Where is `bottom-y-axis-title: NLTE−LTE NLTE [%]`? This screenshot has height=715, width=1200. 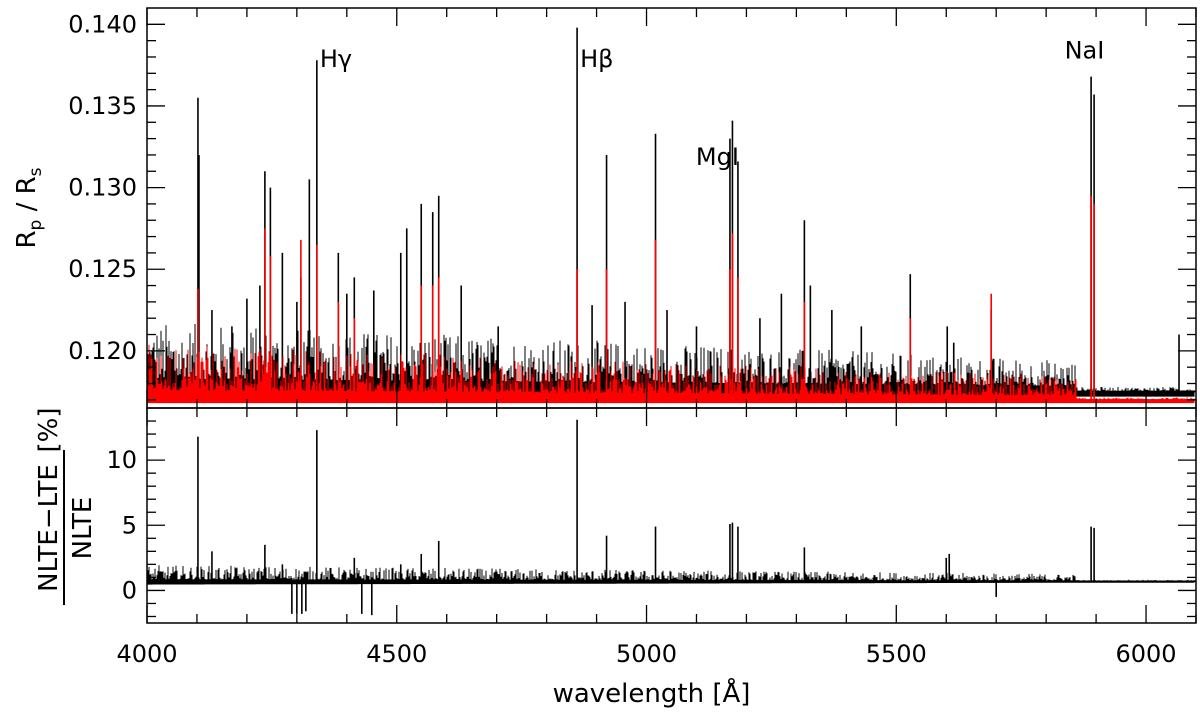
bottom-y-axis-title: NLTE−LTE NLTE [%] is located at coordinates (66, 506).